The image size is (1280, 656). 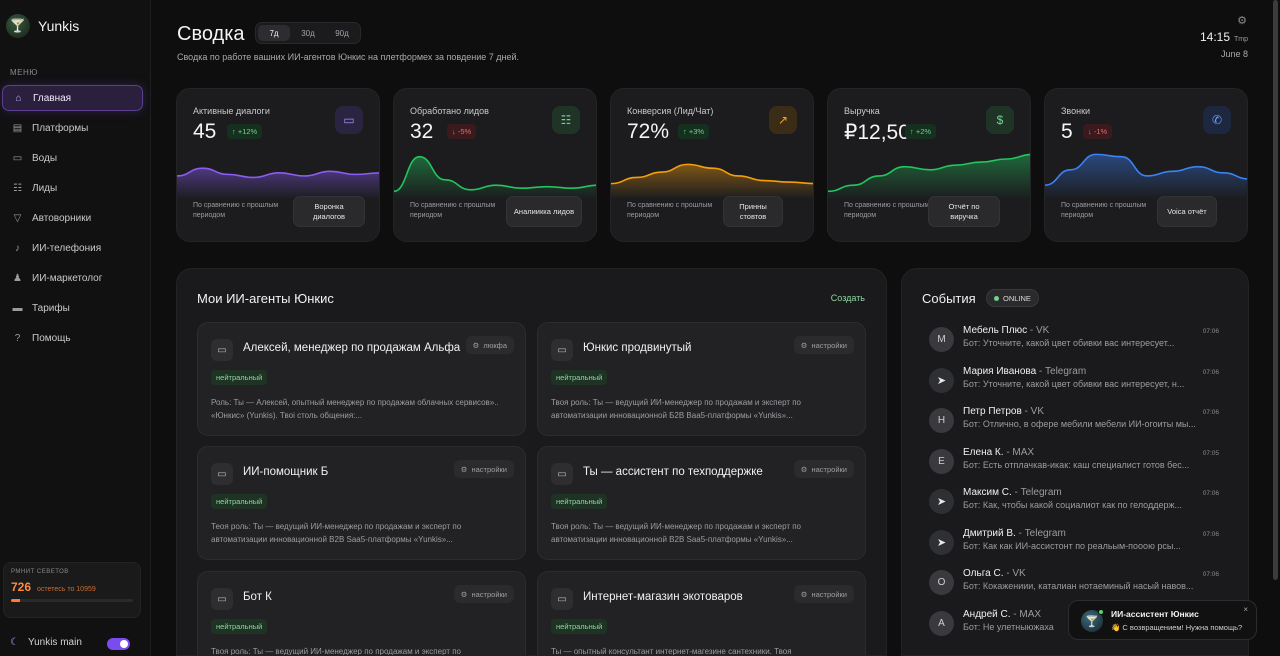 What do you see at coordinates (51, 338) in the screenshot?
I see `sidebar-item-label: Помощь` at bounding box center [51, 338].